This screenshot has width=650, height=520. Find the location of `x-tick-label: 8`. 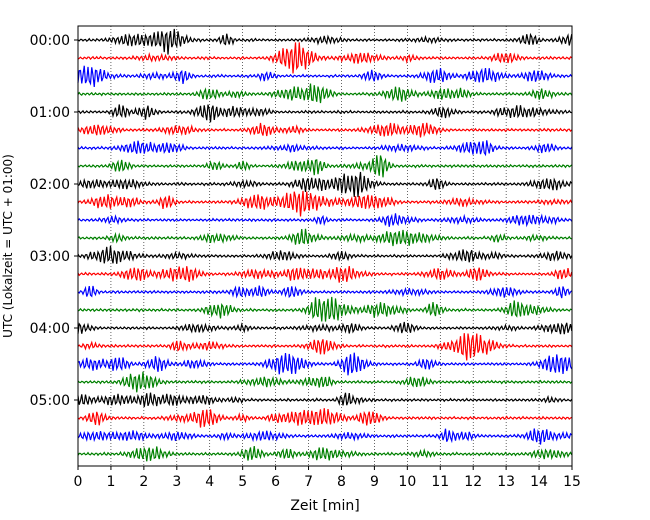

x-tick-label: 8 is located at coordinates (341, 482).